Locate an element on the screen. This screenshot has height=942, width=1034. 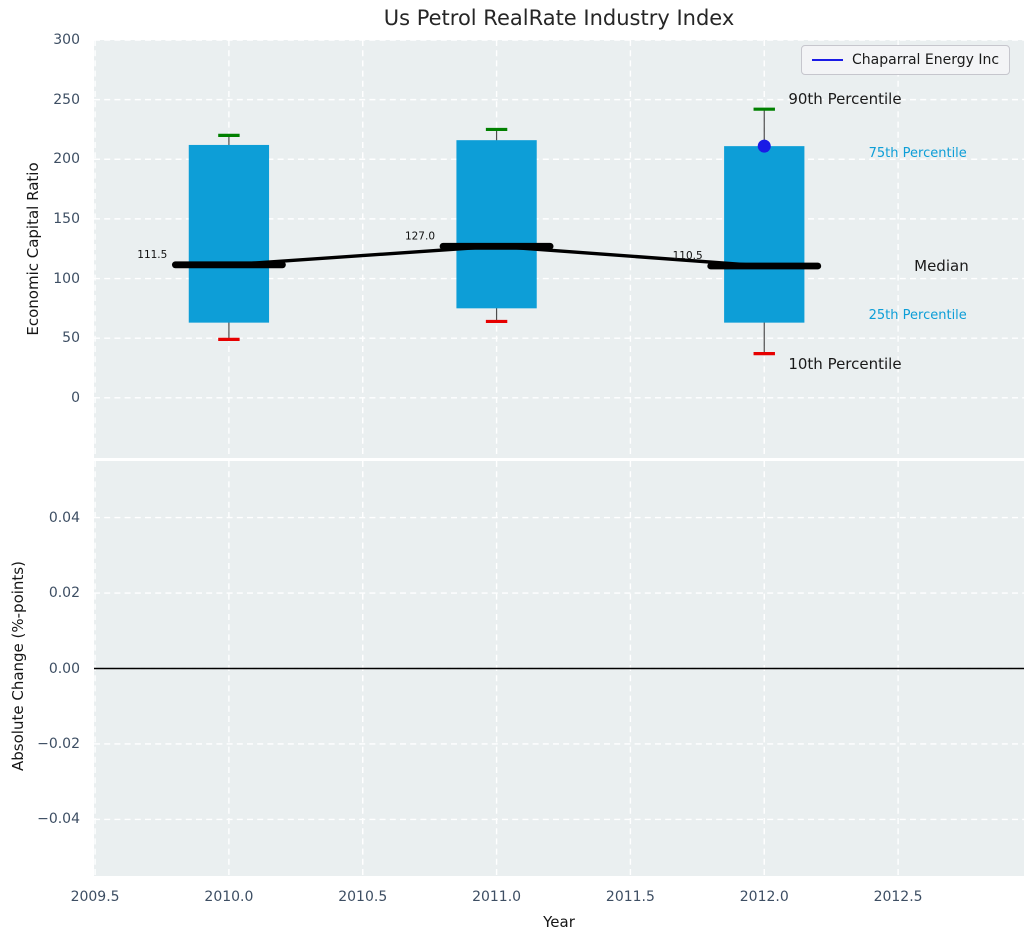
x-tick-label: 2011.0 is located at coordinates (497, 897).